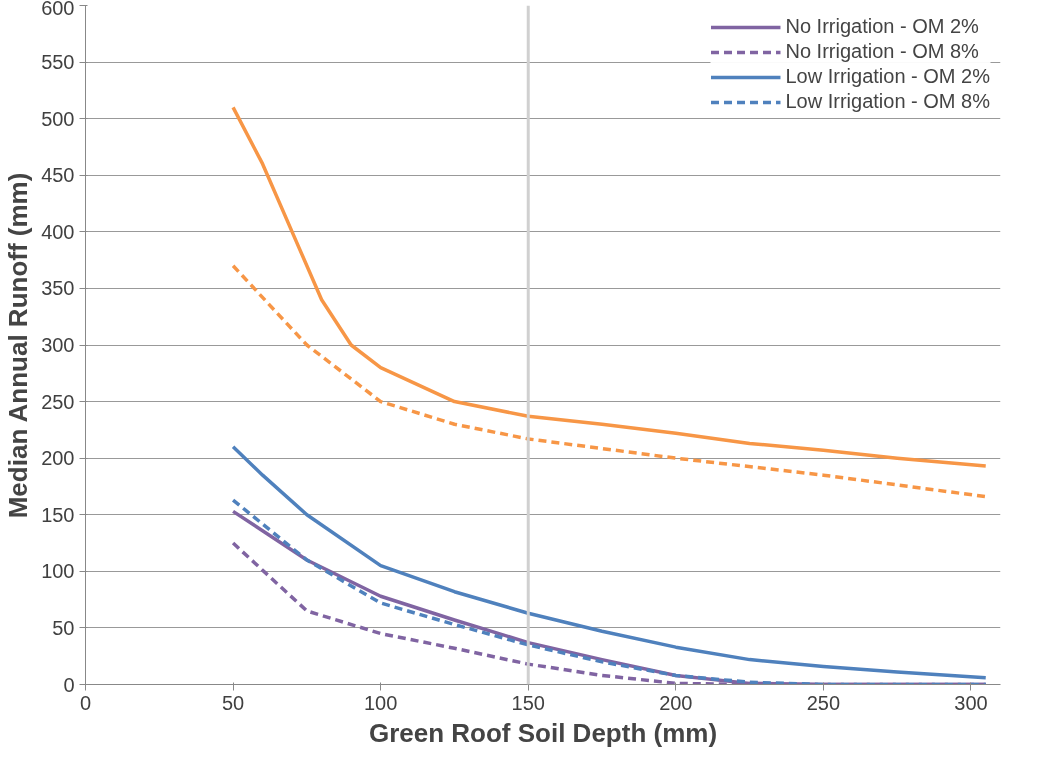 The image size is (1050, 757). I want to click on y-tick-label: 600, so click(58, 9).